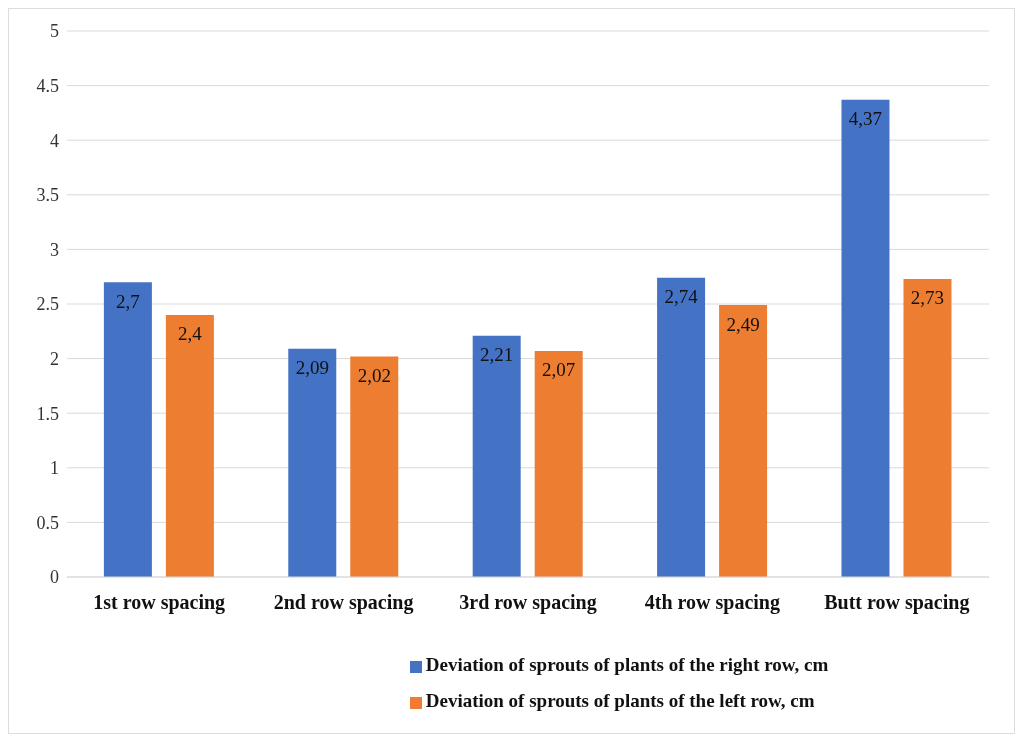 Image resolution: width=1021 pixels, height=740 pixels. Describe the element at coordinates (559, 370) in the screenshot. I see `data-label: 2,07` at that location.